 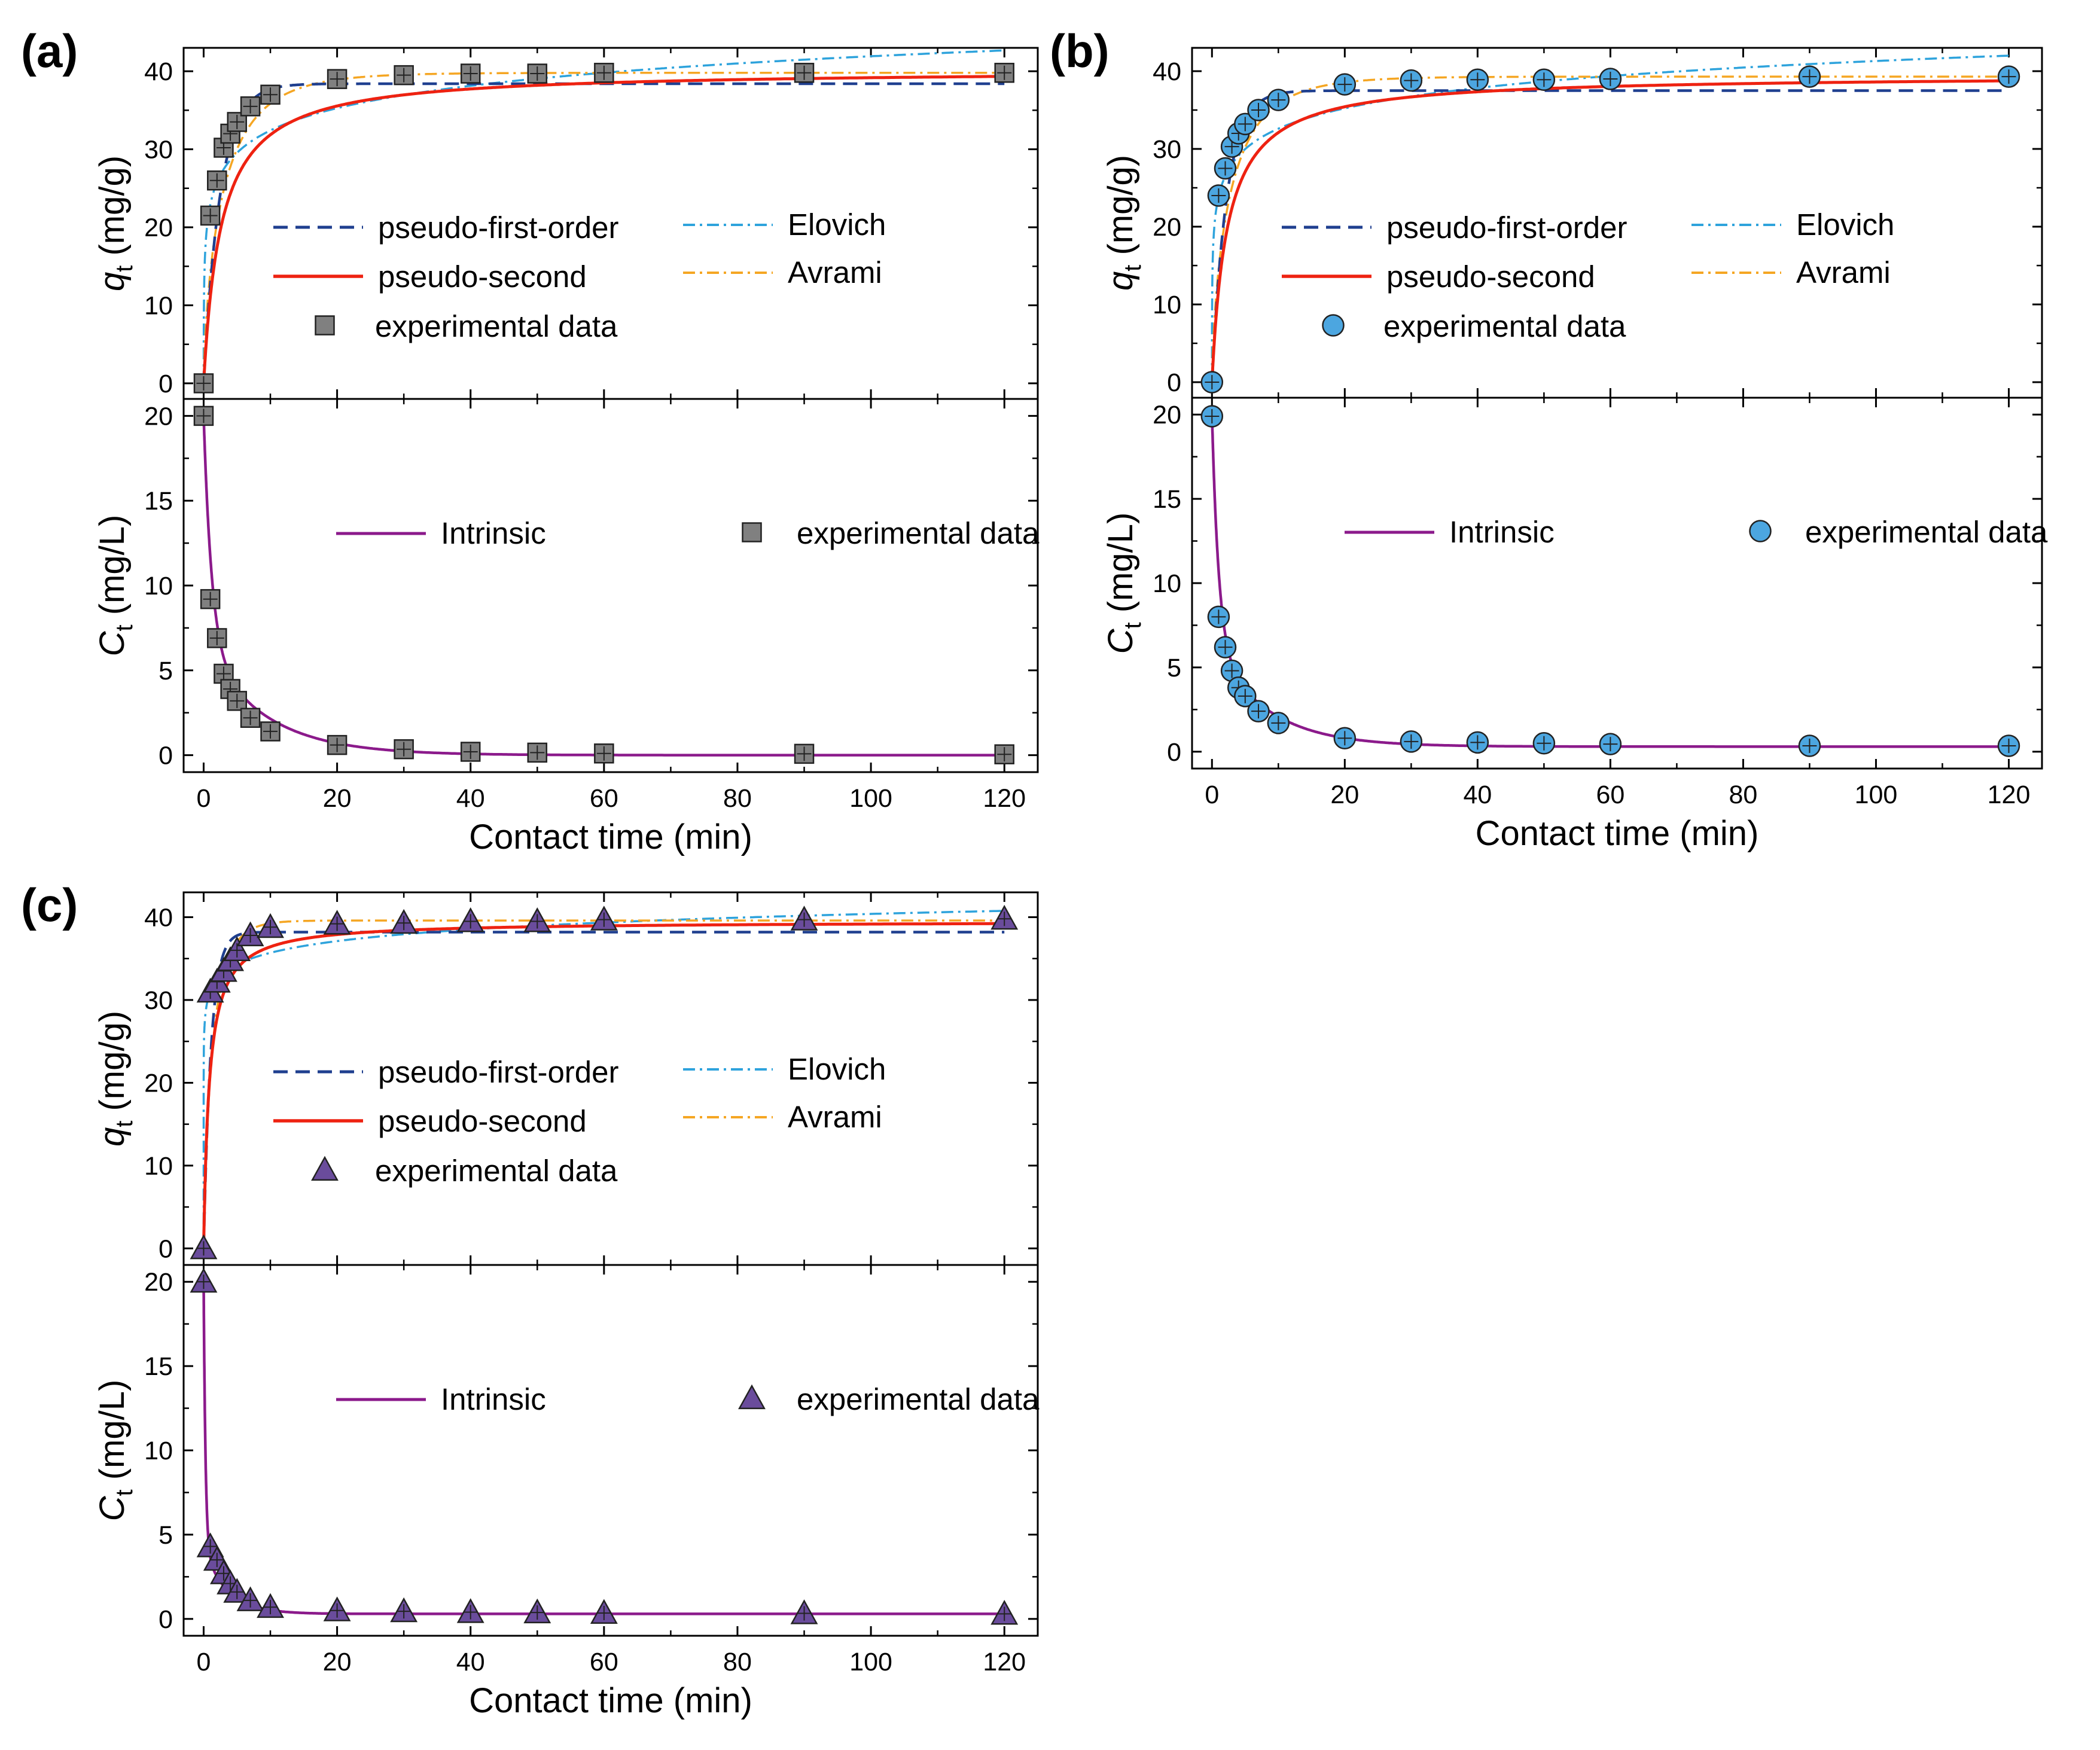 What do you see at coordinates (1120, 281) in the screenshot?
I see `y-title-symbol: q` at bounding box center [1120, 281].